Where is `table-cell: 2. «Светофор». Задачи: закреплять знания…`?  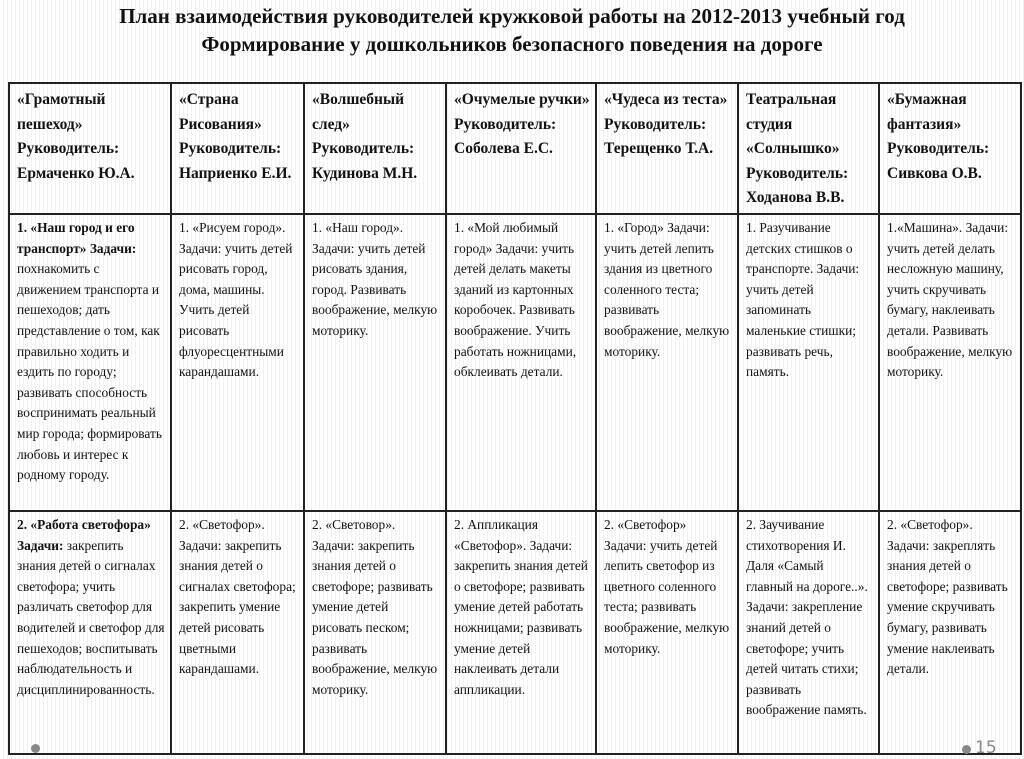
table-cell: 2. «Светофор». Задачи: закреплять знания… is located at coordinates (950, 632).